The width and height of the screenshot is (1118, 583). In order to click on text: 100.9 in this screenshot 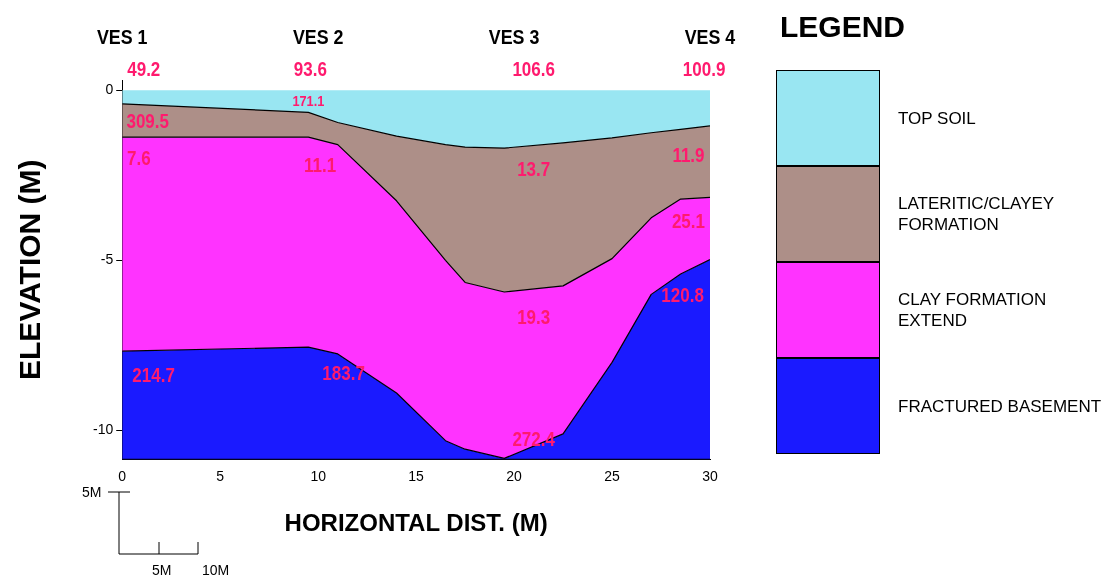, I will do `click(704, 68)`.